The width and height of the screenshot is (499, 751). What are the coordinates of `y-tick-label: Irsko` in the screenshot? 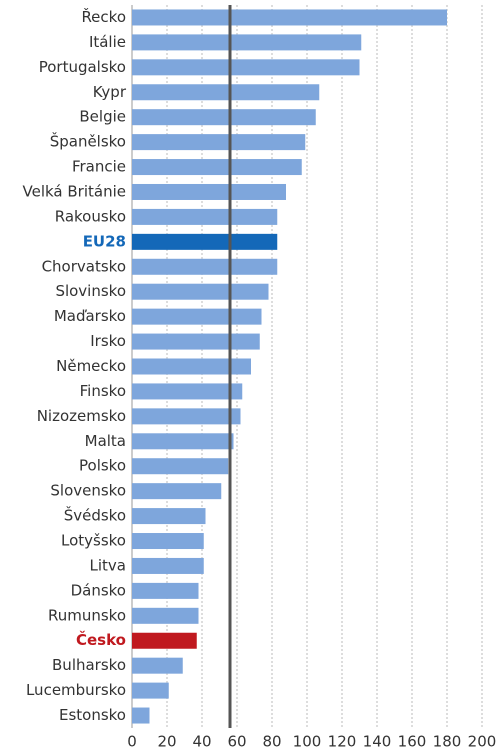 It's located at (108, 341).